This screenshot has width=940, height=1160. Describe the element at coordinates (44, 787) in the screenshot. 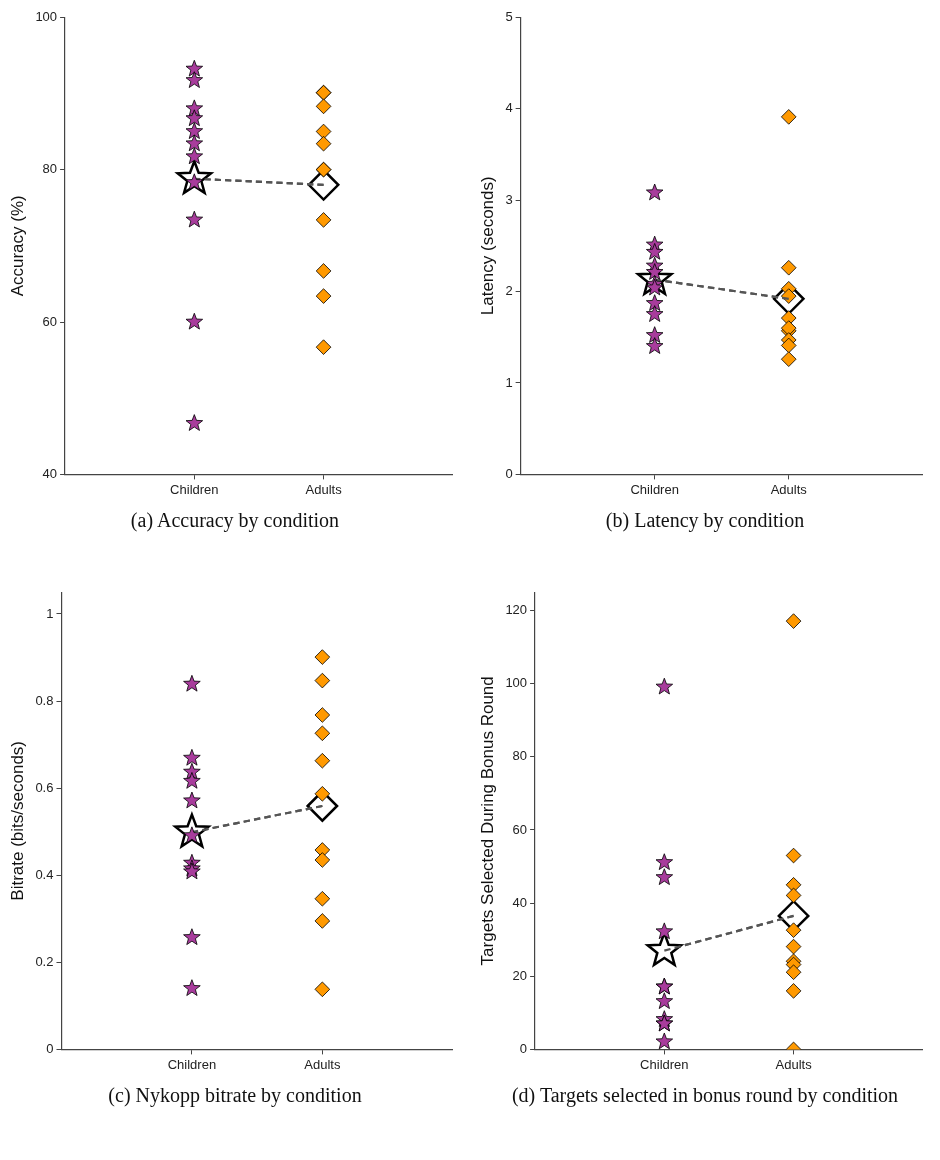

I see `y-tick-label: 0.6` at that location.